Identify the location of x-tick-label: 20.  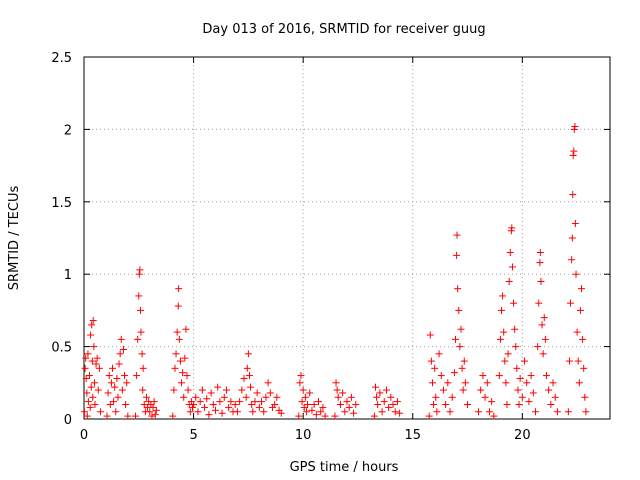
(522, 435).